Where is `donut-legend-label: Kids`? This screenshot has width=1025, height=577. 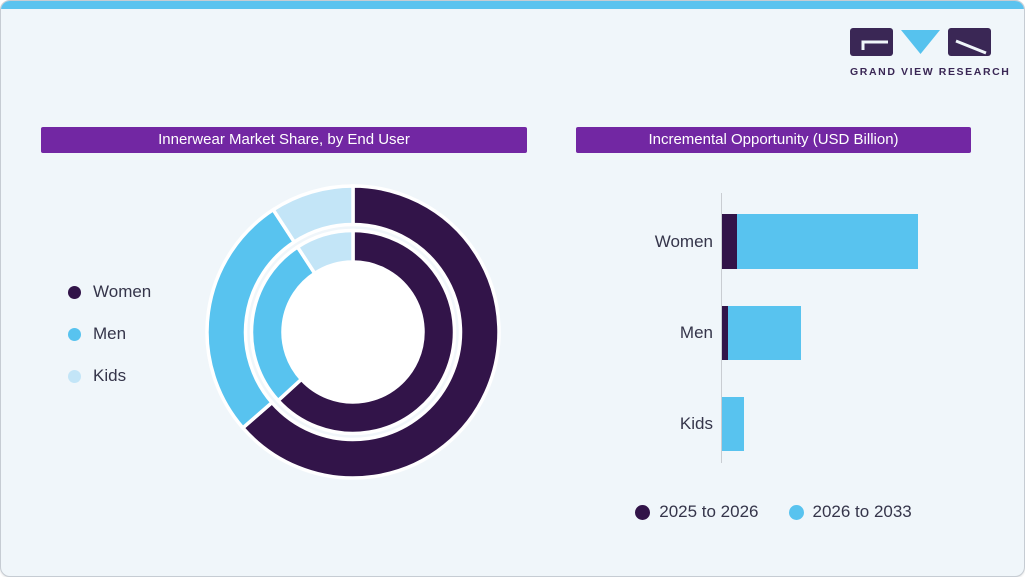 donut-legend-label: Kids is located at coordinates (110, 375).